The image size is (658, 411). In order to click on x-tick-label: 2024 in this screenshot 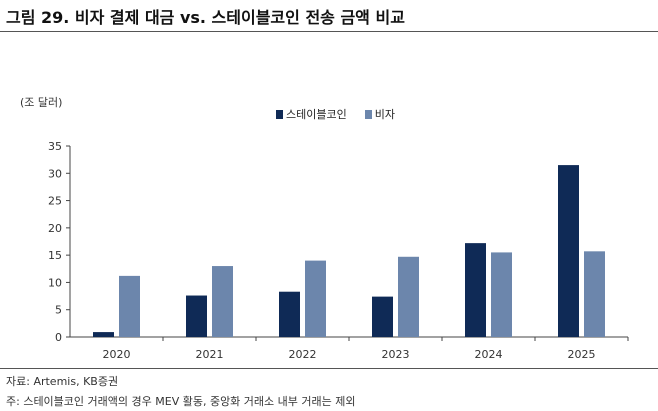, I will do `click(489, 354)`.